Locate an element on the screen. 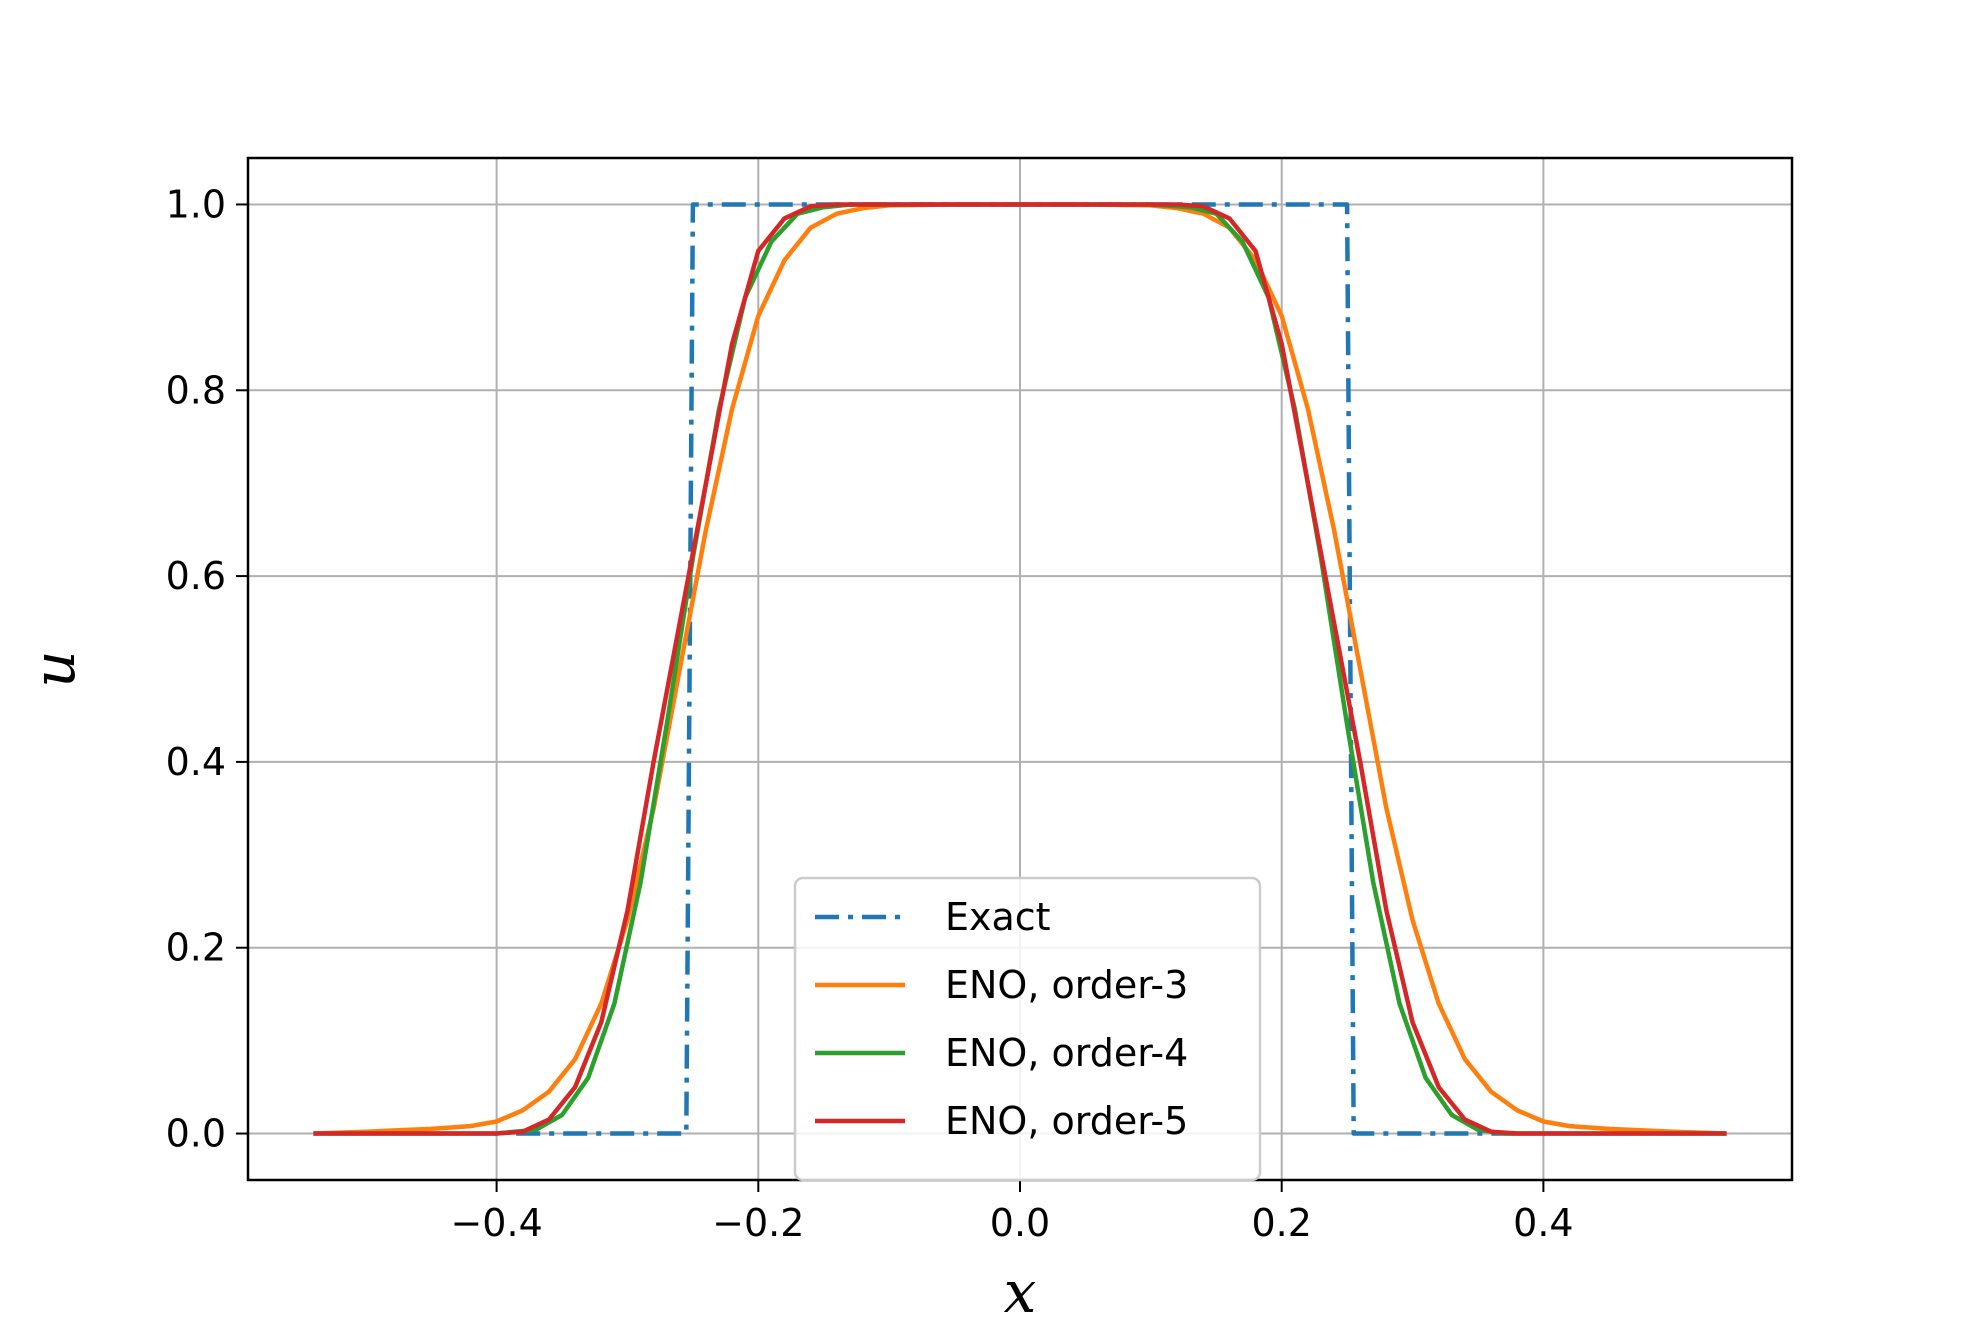 This screenshot has height=1320, width=1980. x-tick-label: 0.2 is located at coordinates (1281, 1223).